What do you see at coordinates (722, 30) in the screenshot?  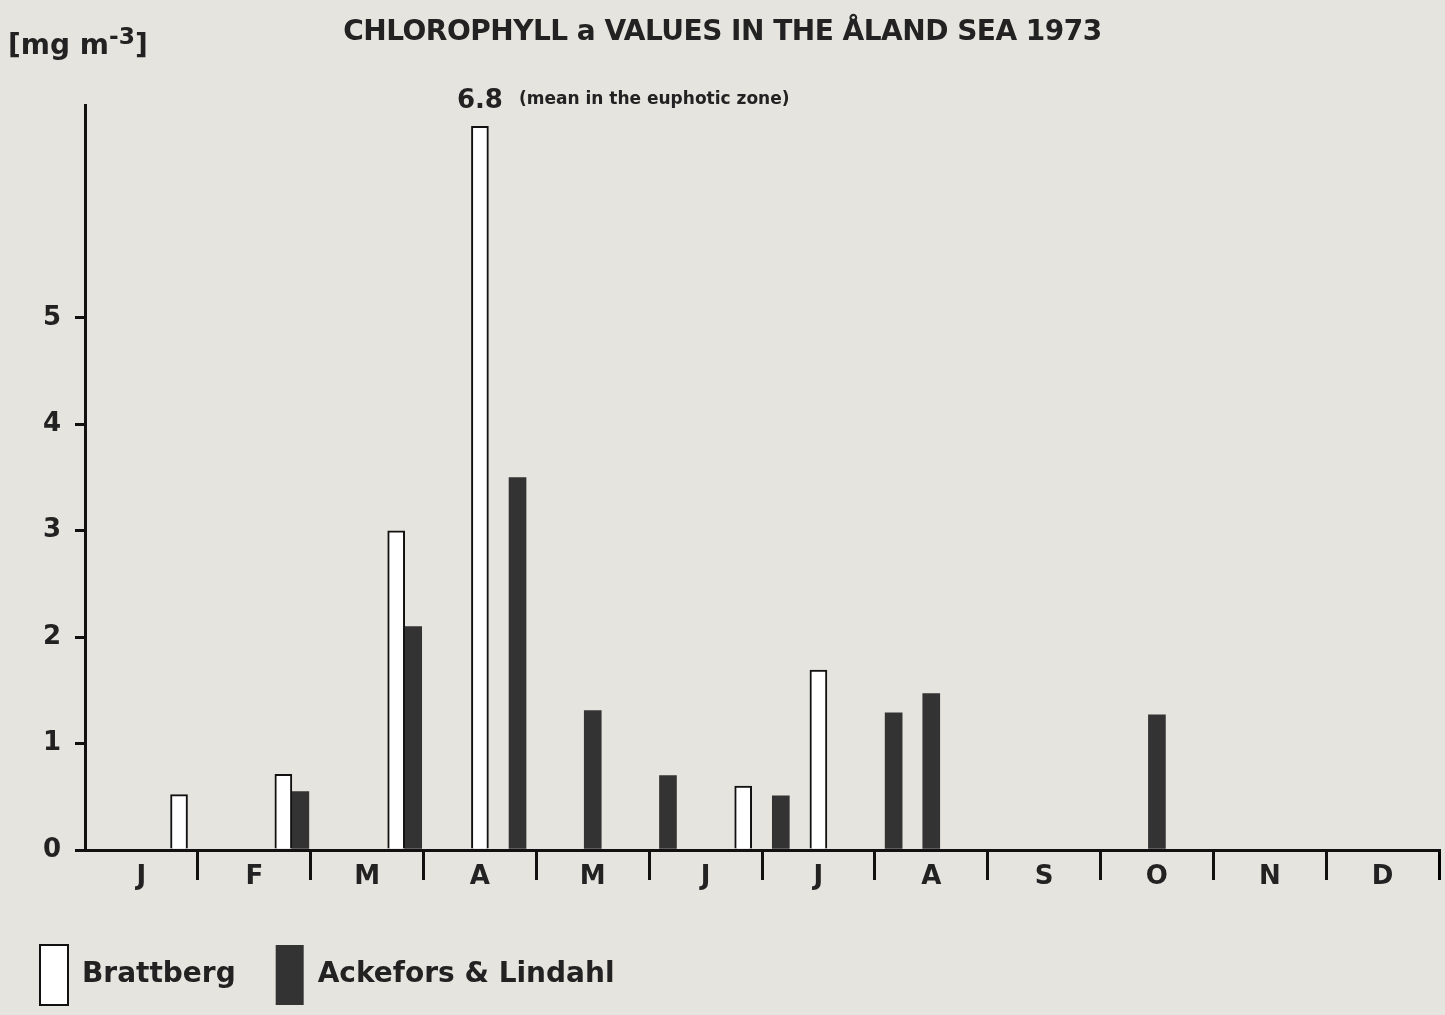 I see `chart-title: CHLOROPHYLL a VALUES IN THE ÅLAND SEA 1973` at bounding box center [722, 30].